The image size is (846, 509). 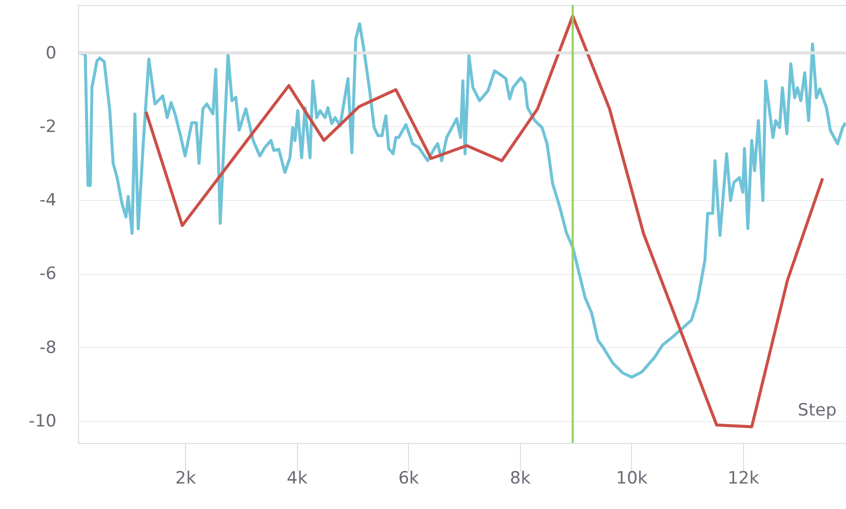 I want to click on x-tick-label: 12k, so click(x=744, y=478).